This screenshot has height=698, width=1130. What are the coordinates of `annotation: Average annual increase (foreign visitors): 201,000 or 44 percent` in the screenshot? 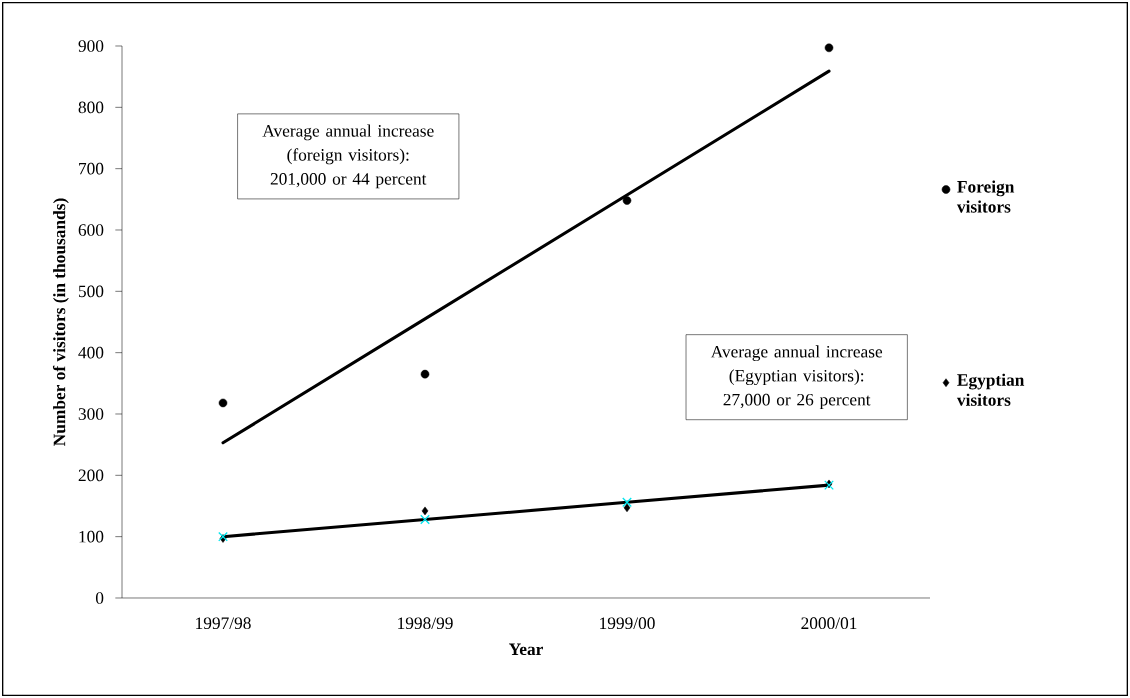 It's located at (348, 156).